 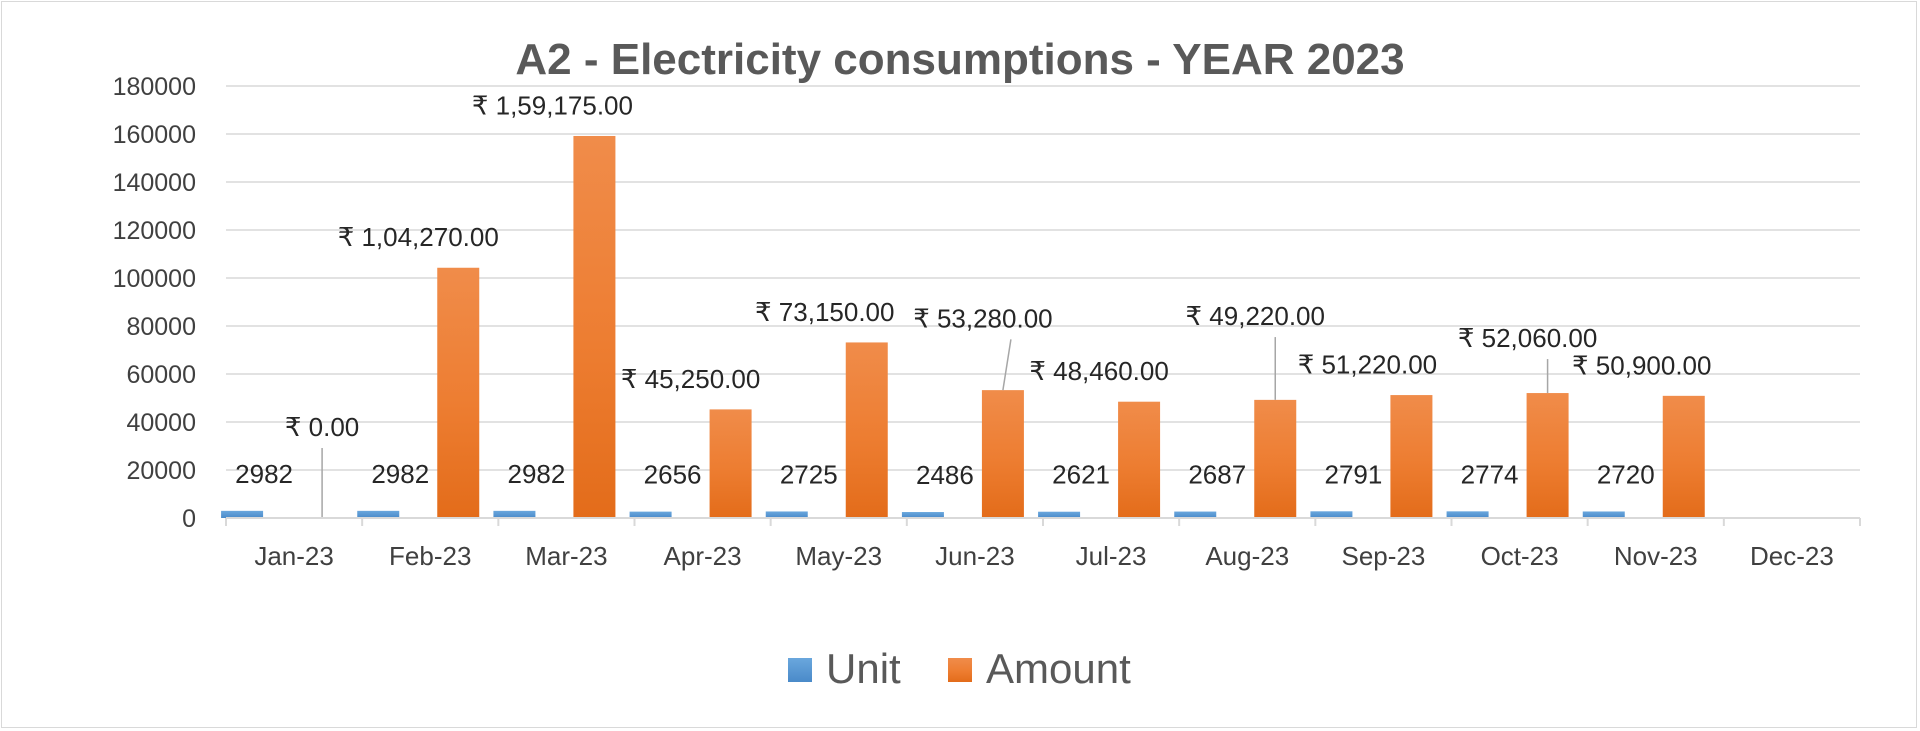 What do you see at coordinates (800, 670) in the screenshot?
I see `legend-swatch-unit` at bounding box center [800, 670].